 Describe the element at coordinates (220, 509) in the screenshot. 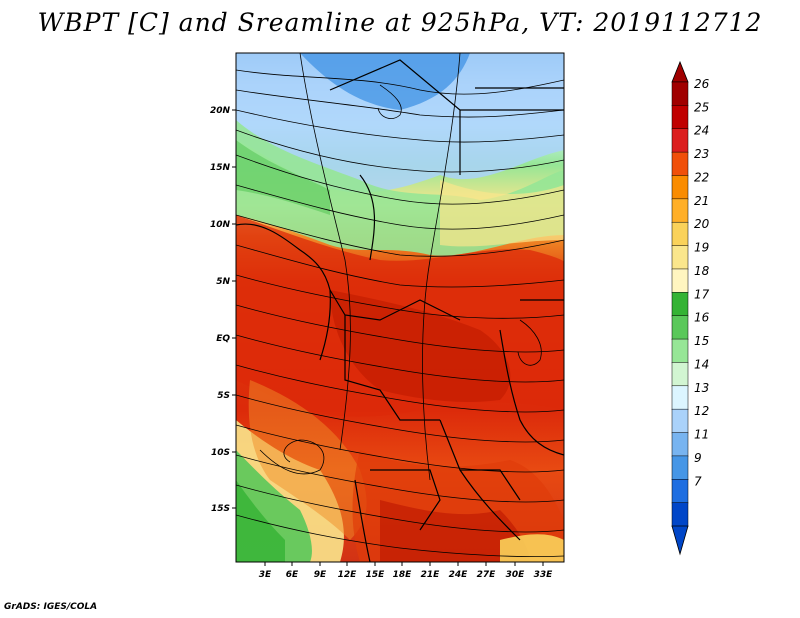

I see `lat-tick-label: 15S` at that location.